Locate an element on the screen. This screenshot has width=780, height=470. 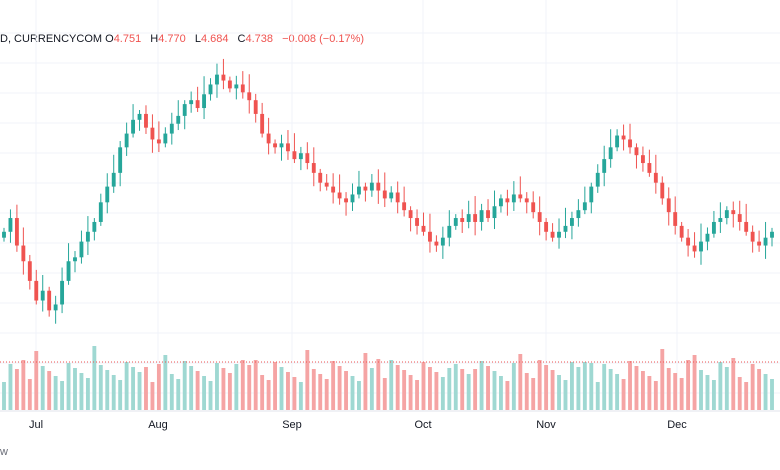
high-value: 4.770 is located at coordinates (172, 39).